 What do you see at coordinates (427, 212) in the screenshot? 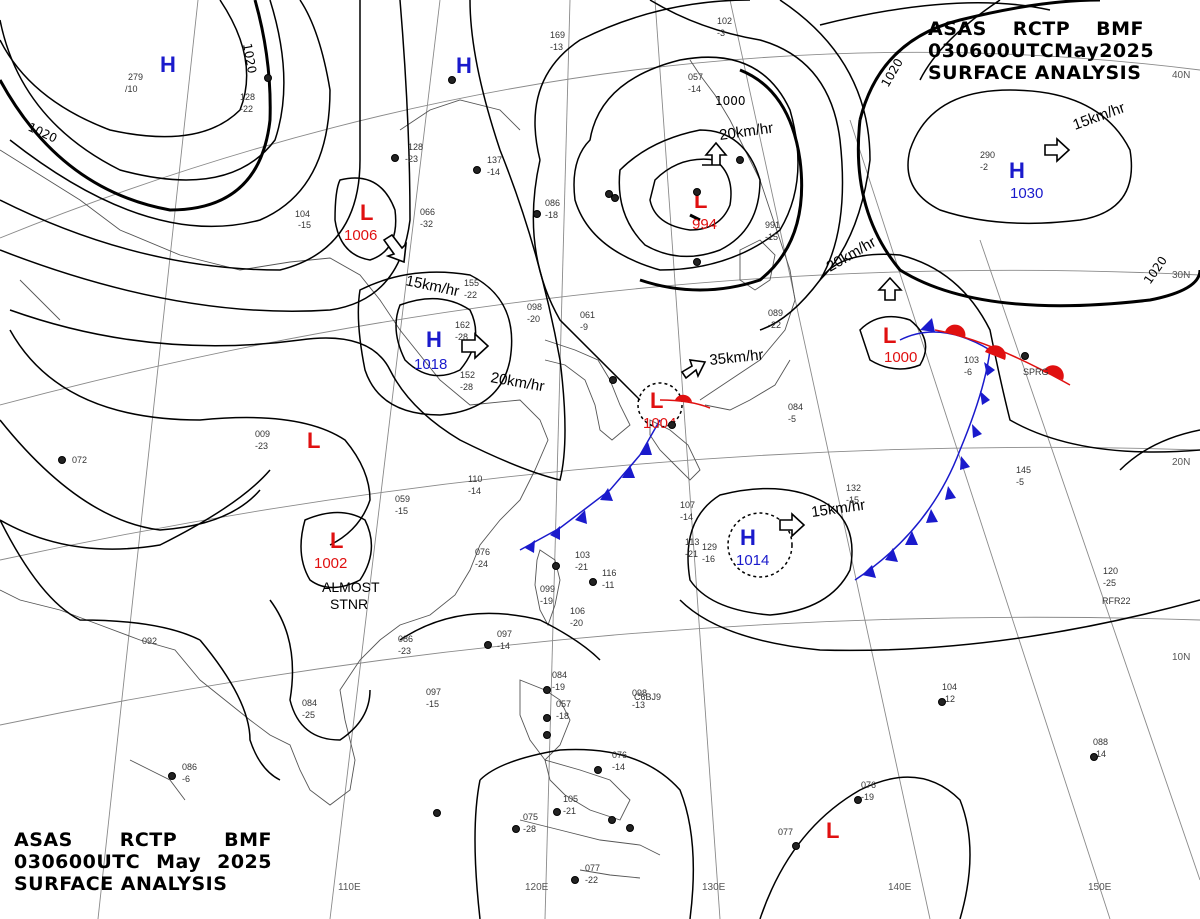
I see `station-value: 066` at bounding box center [427, 212].